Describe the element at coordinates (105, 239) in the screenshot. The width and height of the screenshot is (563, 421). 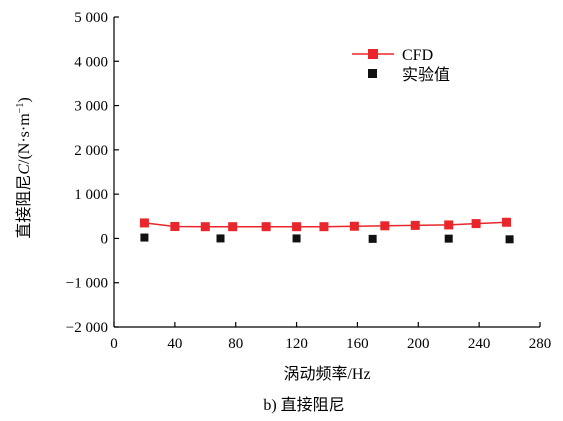
I see `y-tick-label: 0` at that location.